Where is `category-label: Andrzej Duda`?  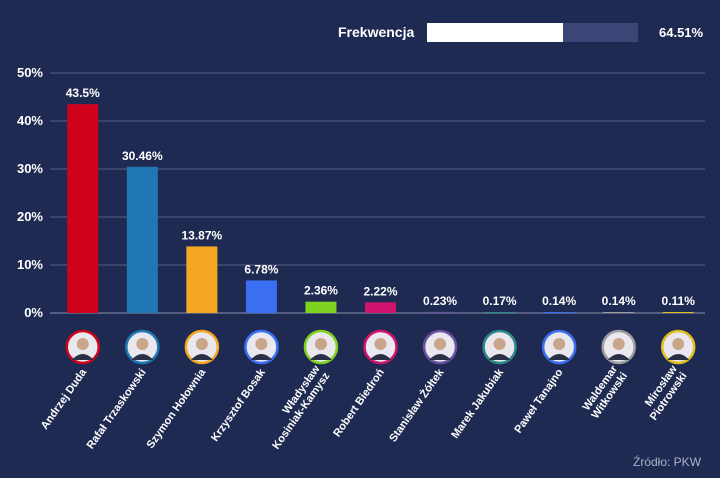
category-label: Andrzej Duda is located at coordinates (64, 399).